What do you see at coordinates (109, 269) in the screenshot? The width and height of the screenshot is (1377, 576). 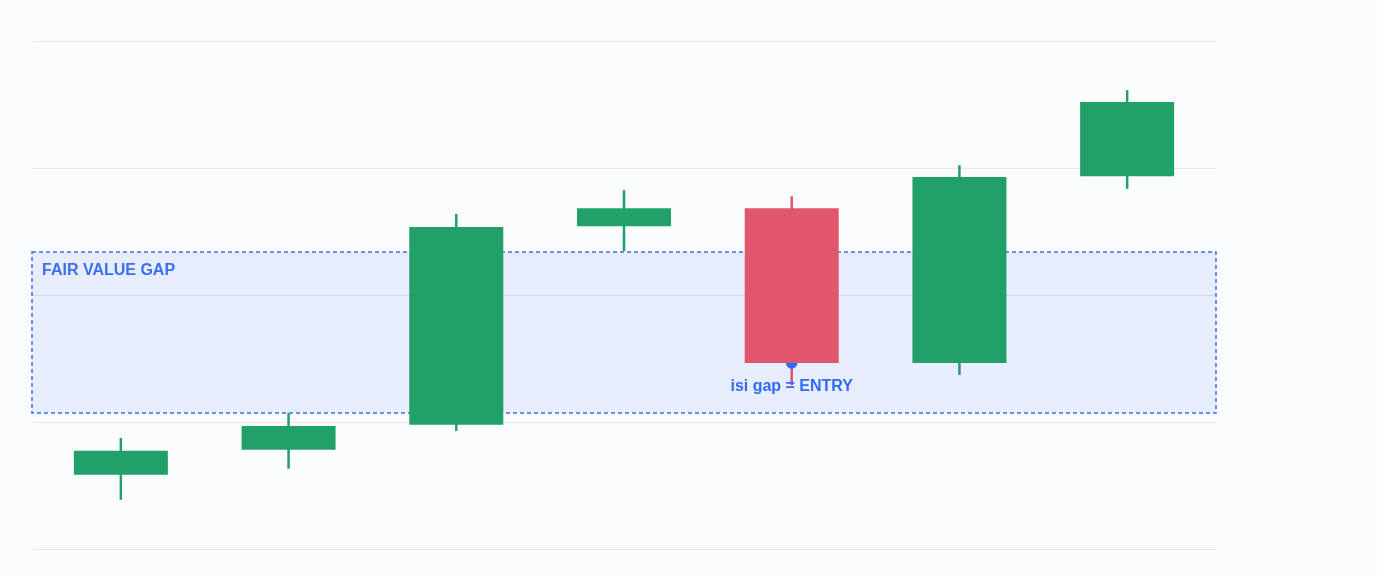 I see `band-label: FAIR VALUE GAP` at bounding box center [109, 269].